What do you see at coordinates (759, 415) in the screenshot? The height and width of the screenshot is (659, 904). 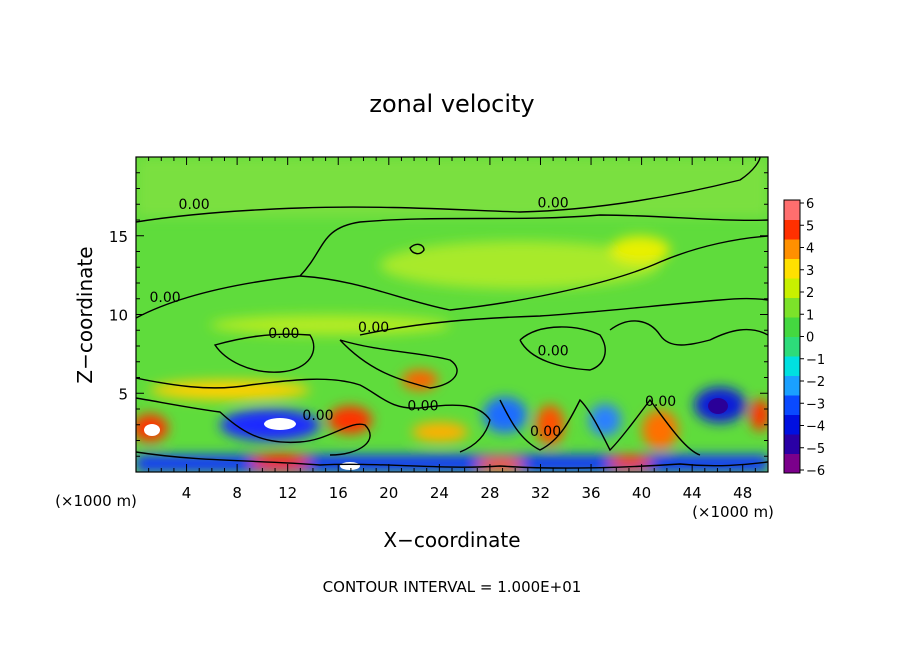 I see `red-blob-right` at bounding box center [759, 415].